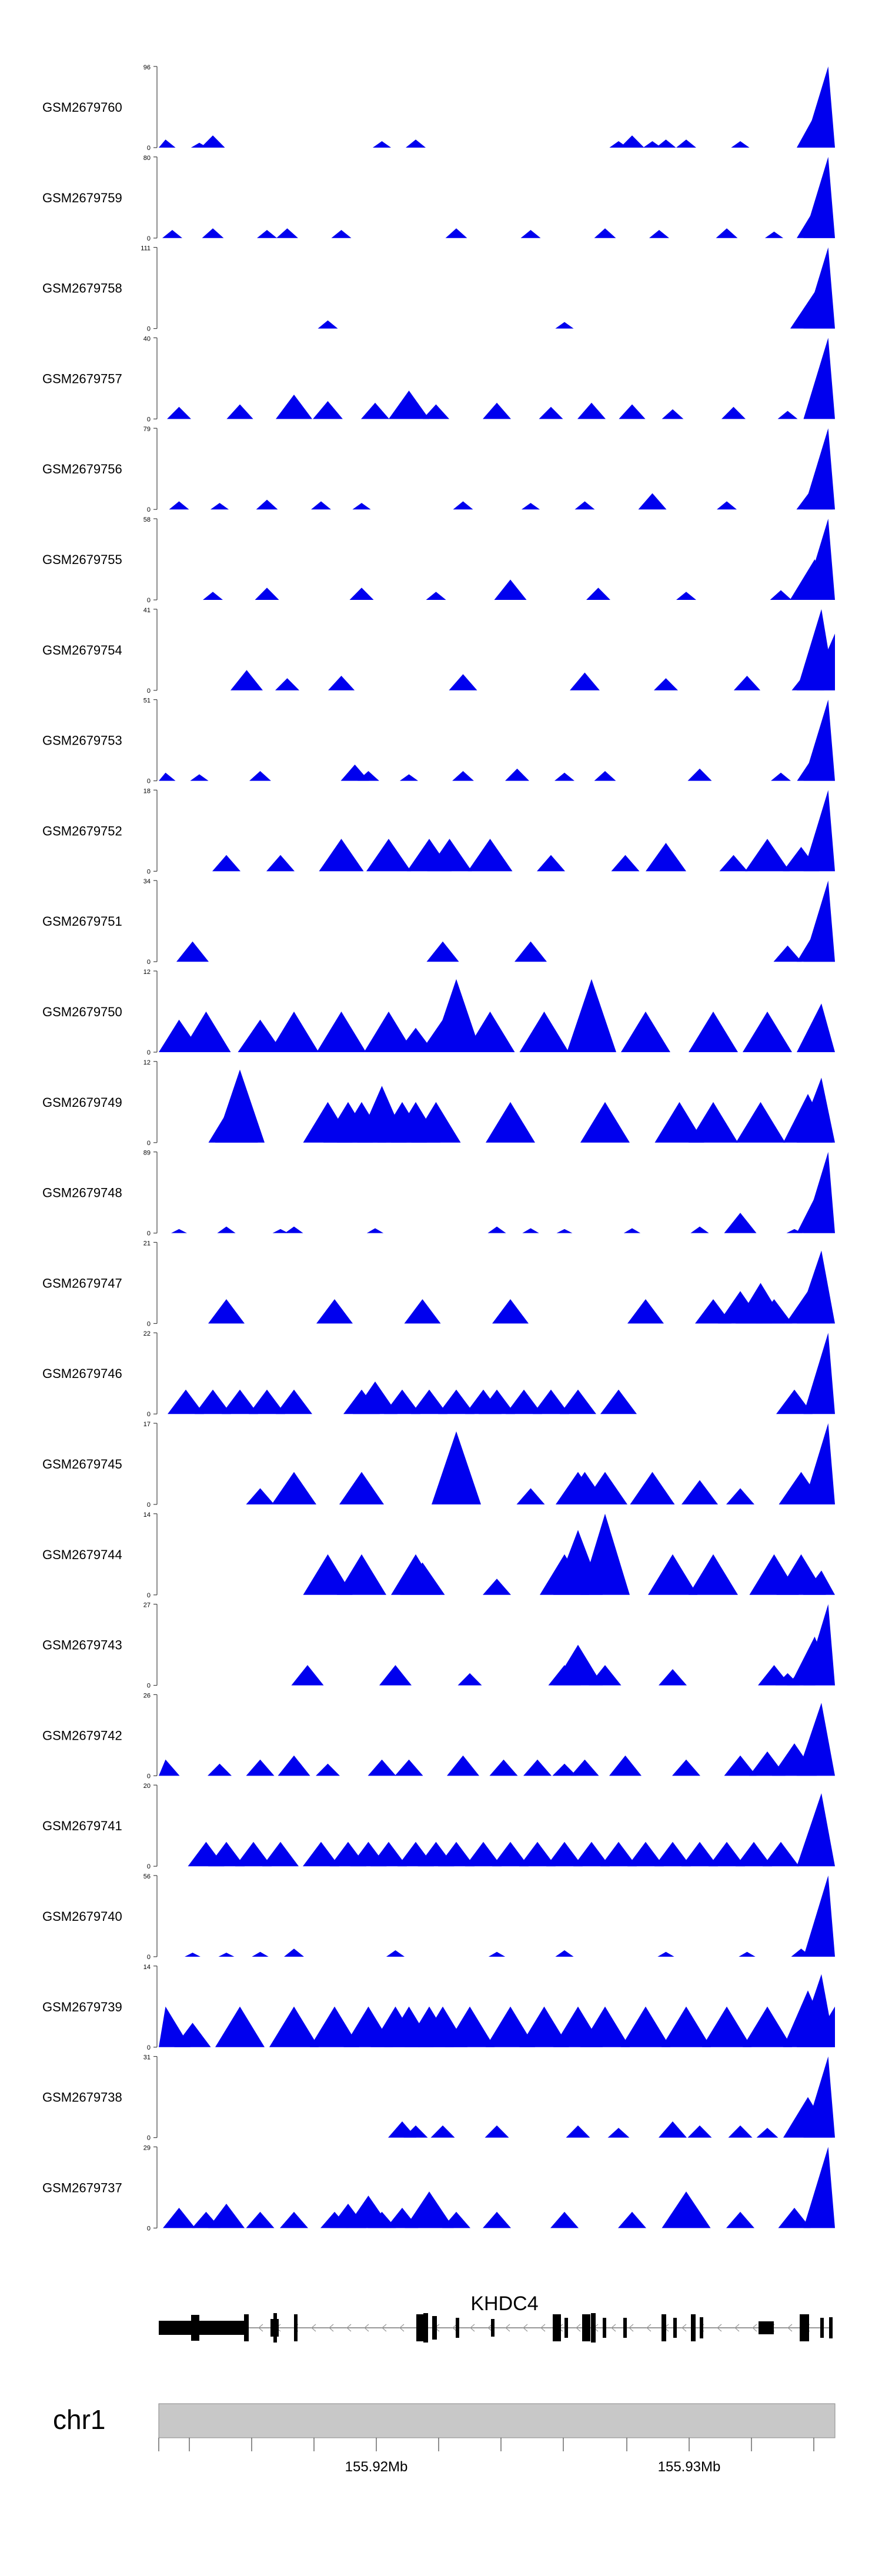 The width and height of the screenshot is (882, 2576). I want to click on track-label: GSM2679756, so click(82, 469).